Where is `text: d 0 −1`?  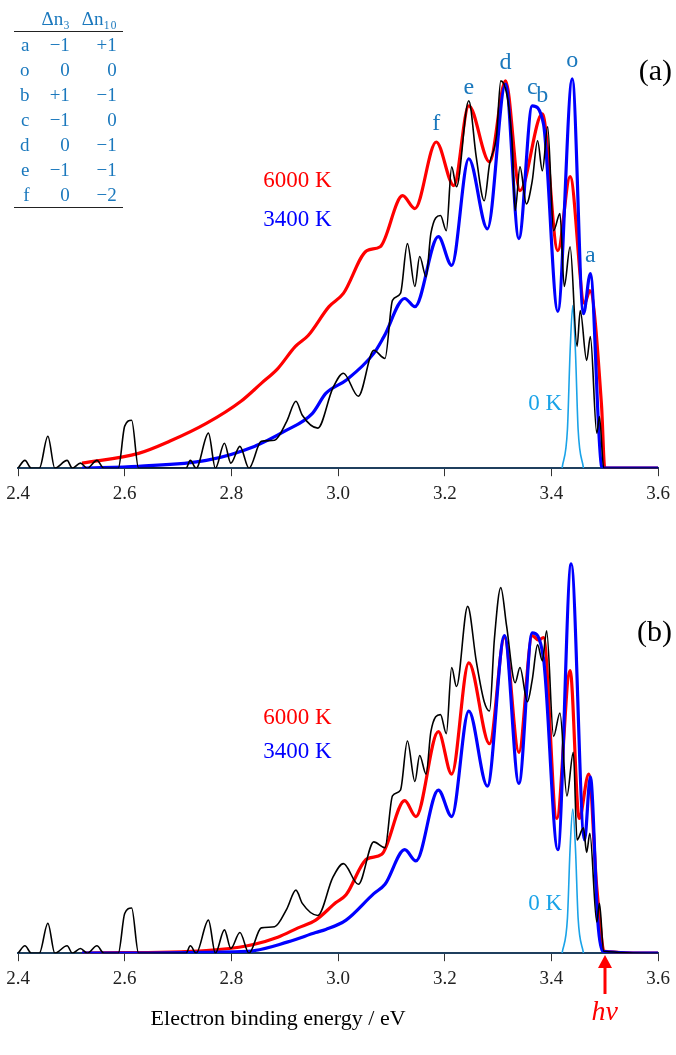
text: d 0 −1 is located at coordinates (68, 144).